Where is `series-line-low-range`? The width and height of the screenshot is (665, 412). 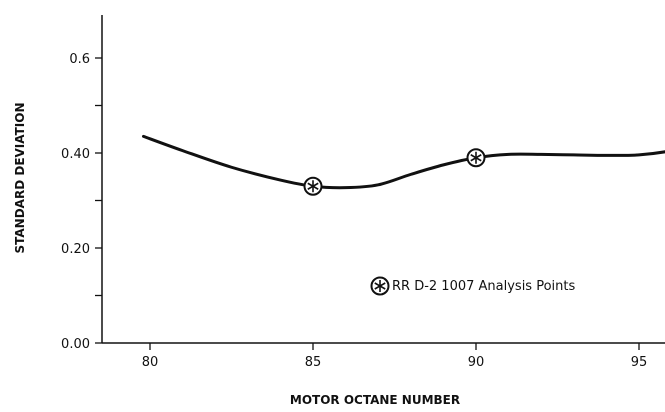 series-line-low-range is located at coordinates (403, 162).